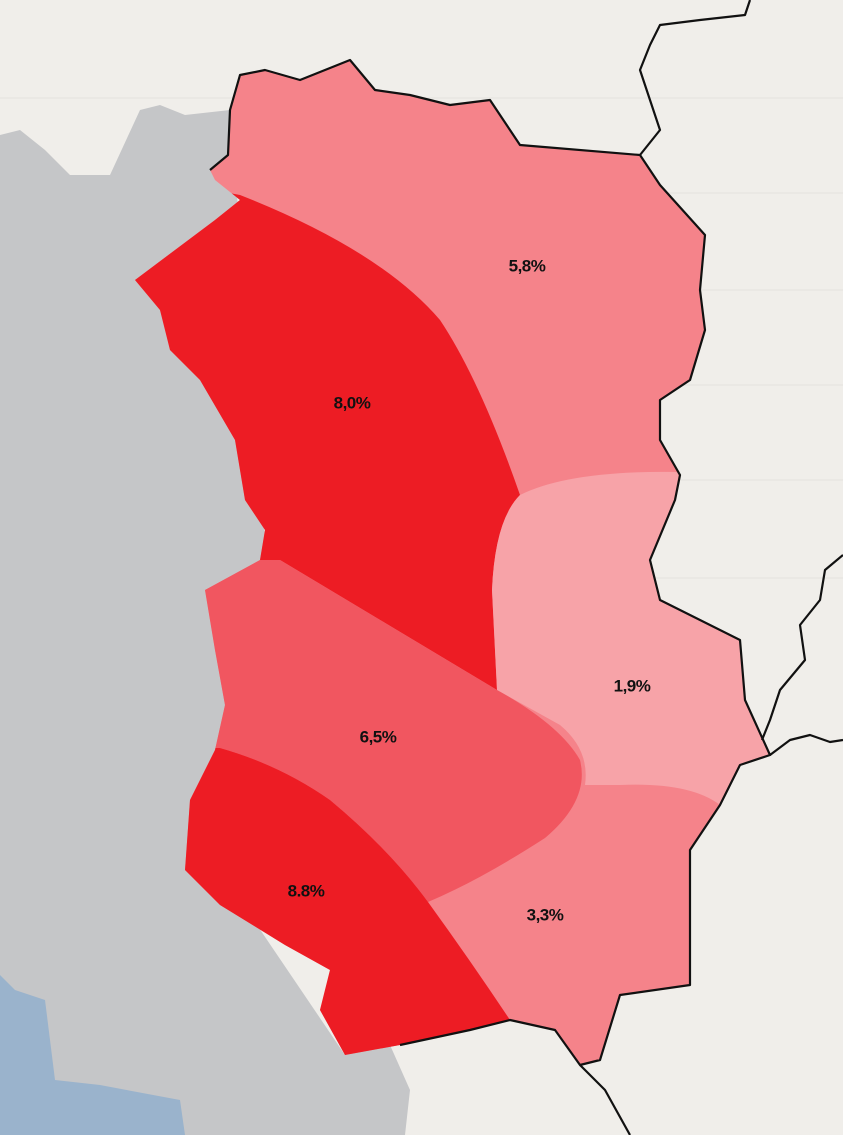 This screenshot has width=843, height=1135. Describe the element at coordinates (632, 685) in the screenshot. I see `region-label: 1,9%` at that location.